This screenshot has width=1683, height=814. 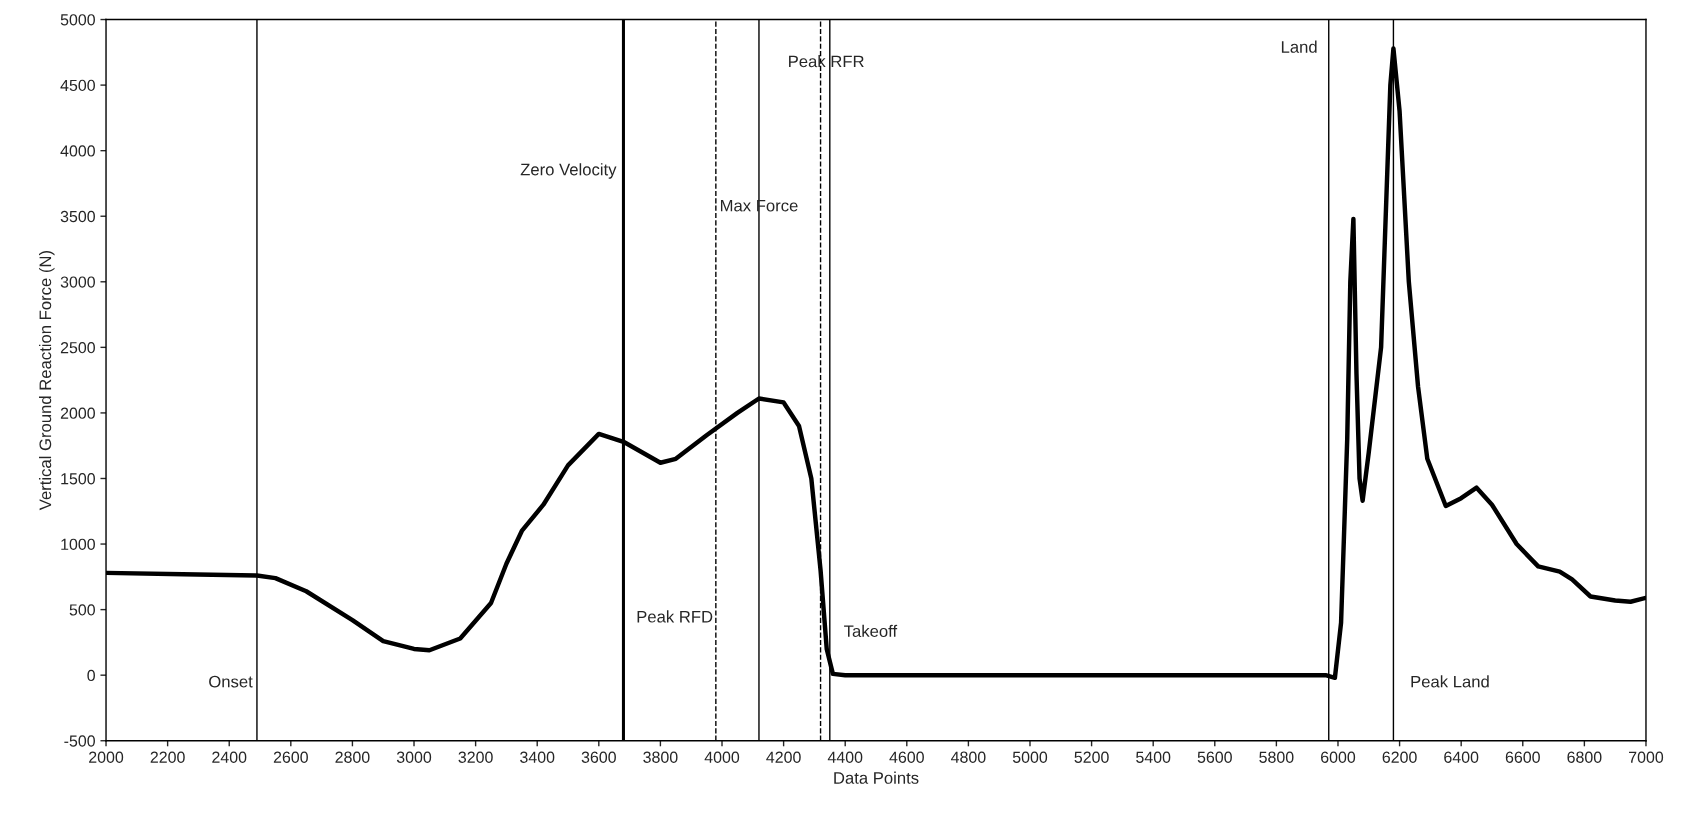 What do you see at coordinates (598, 757) in the screenshot?
I see `x-tick-label: 3600` at bounding box center [598, 757].